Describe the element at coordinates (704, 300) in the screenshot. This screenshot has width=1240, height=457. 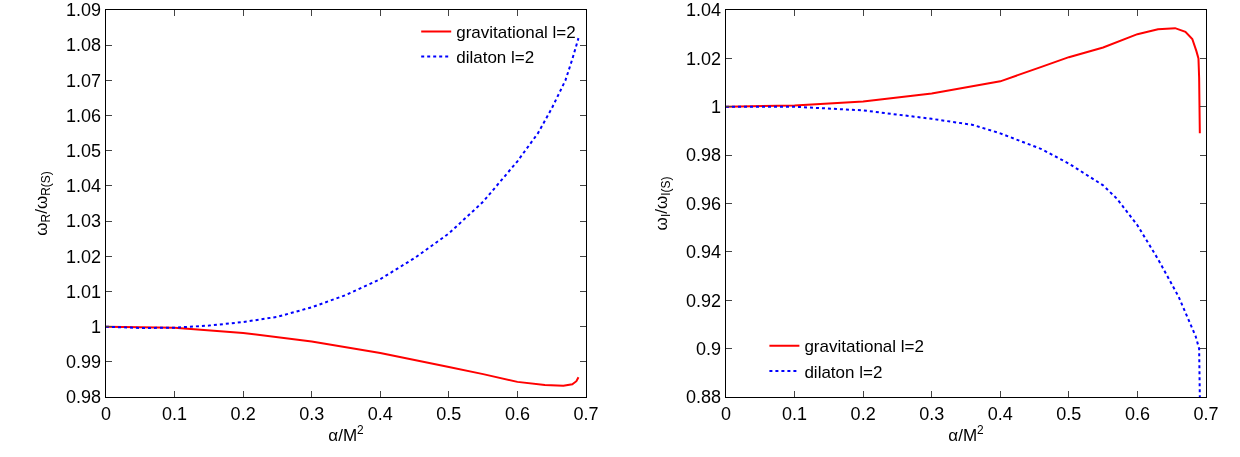
I see `y-tick-label: 0.92` at that location.